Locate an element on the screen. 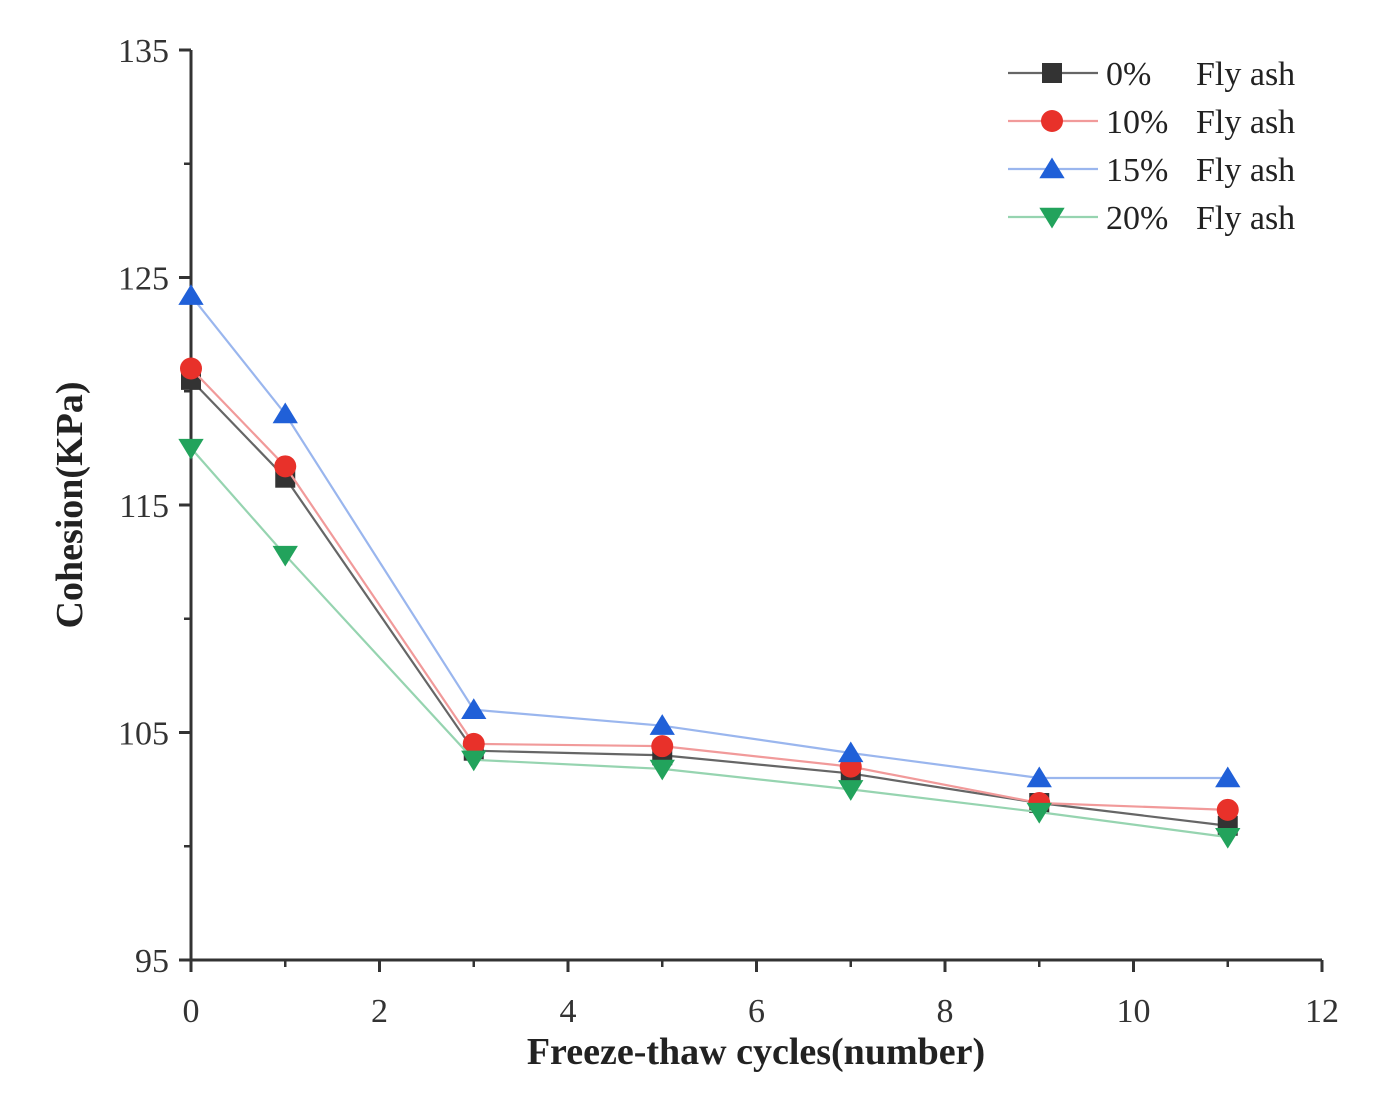 The width and height of the screenshot is (1373, 1109). x-tick-label: 4 is located at coordinates (568, 1011).